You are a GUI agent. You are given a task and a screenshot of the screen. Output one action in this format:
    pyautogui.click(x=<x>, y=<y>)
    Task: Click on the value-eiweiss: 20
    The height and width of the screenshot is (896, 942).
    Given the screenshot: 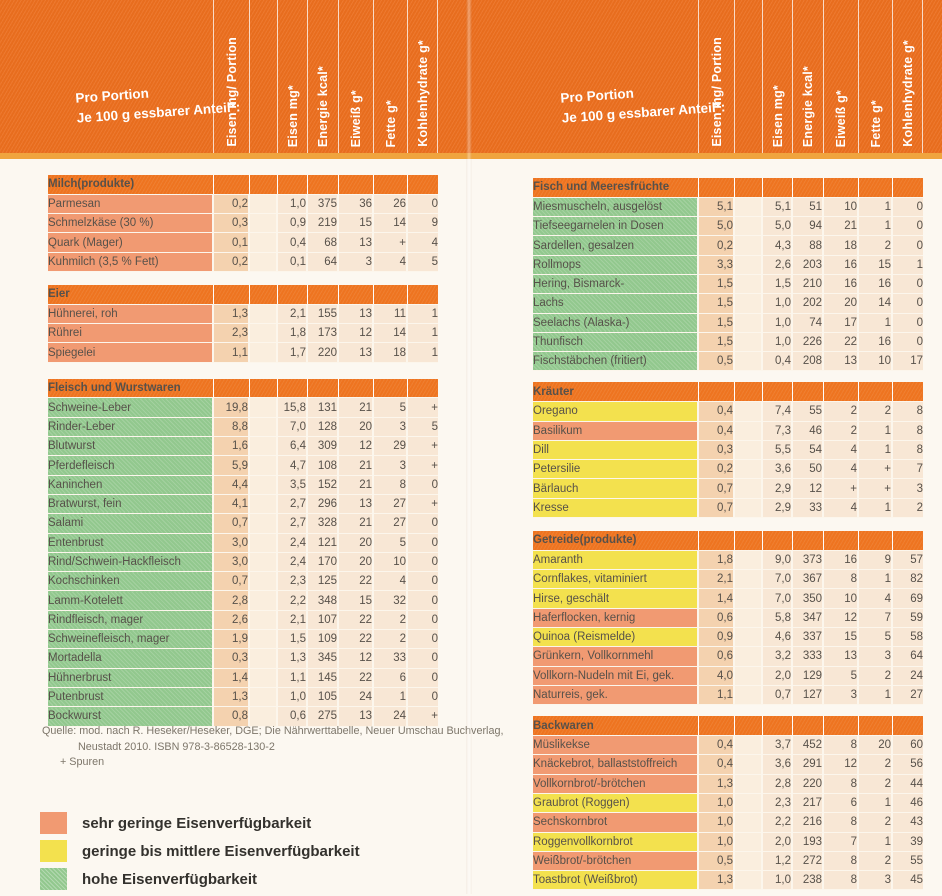 What is the action you would take?
    pyautogui.click(x=355, y=562)
    